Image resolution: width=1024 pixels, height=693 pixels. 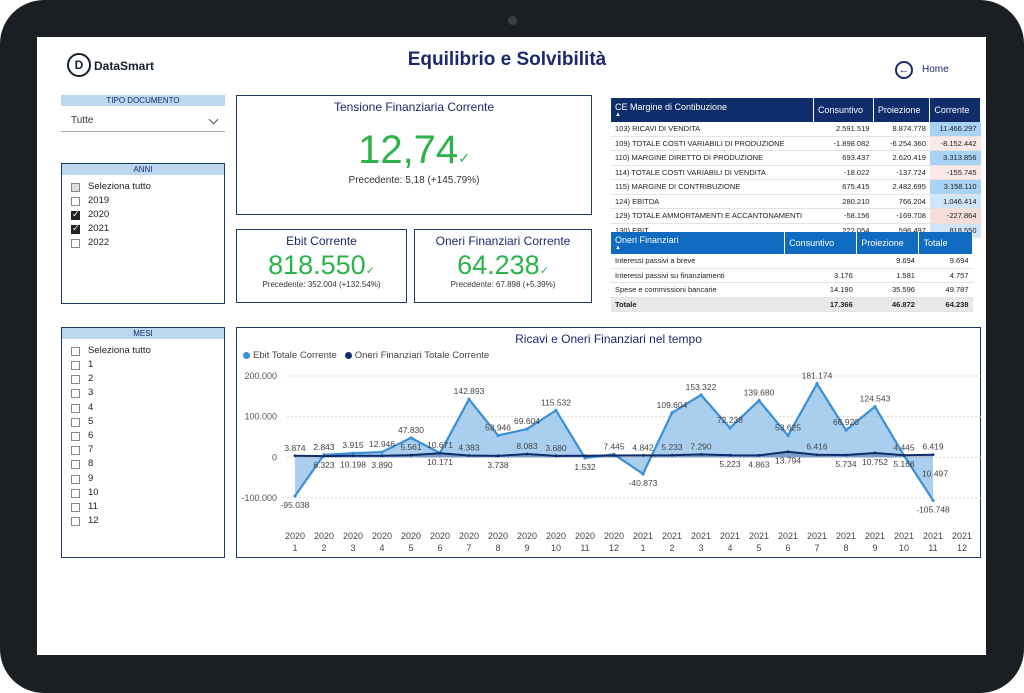 I want to click on data-label: 109.604, so click(x=672, y=405).